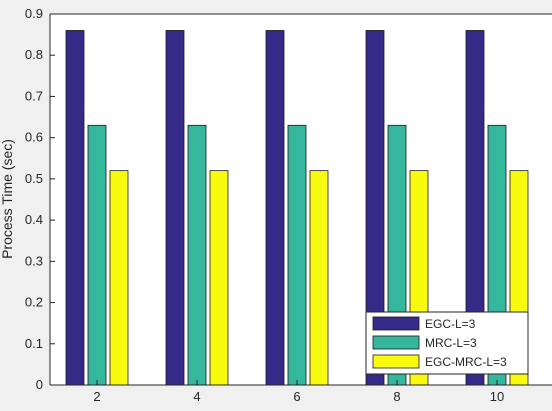  Describe the element at coordinates (451, 343) in the screenshot. I see `legend-label-MRC-L=3: MRC-L=3` at that location.